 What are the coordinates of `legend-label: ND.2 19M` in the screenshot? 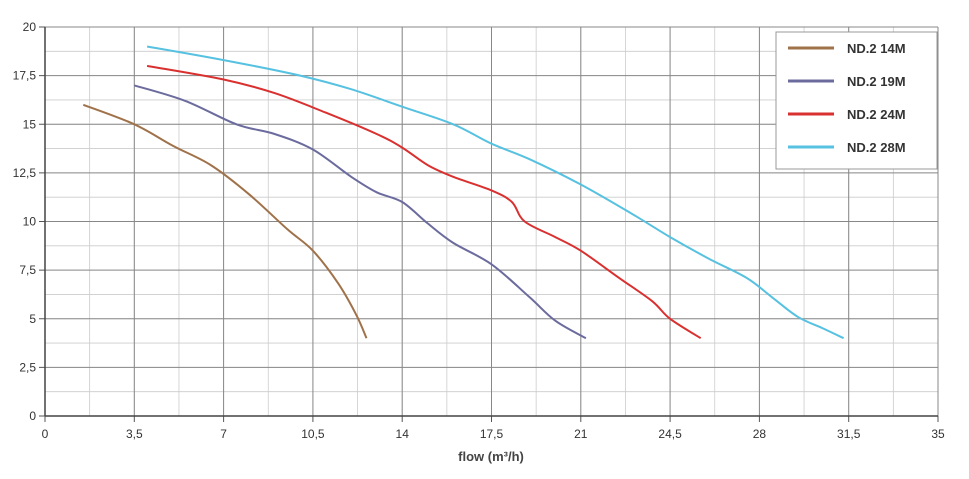 It's located at (876, 81).